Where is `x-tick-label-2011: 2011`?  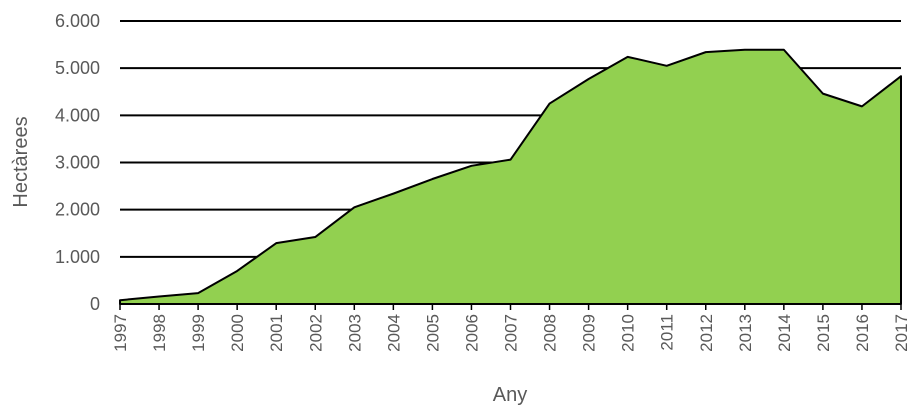 x-tick-label-2011: 2011 is located at coordinates (667, 332).